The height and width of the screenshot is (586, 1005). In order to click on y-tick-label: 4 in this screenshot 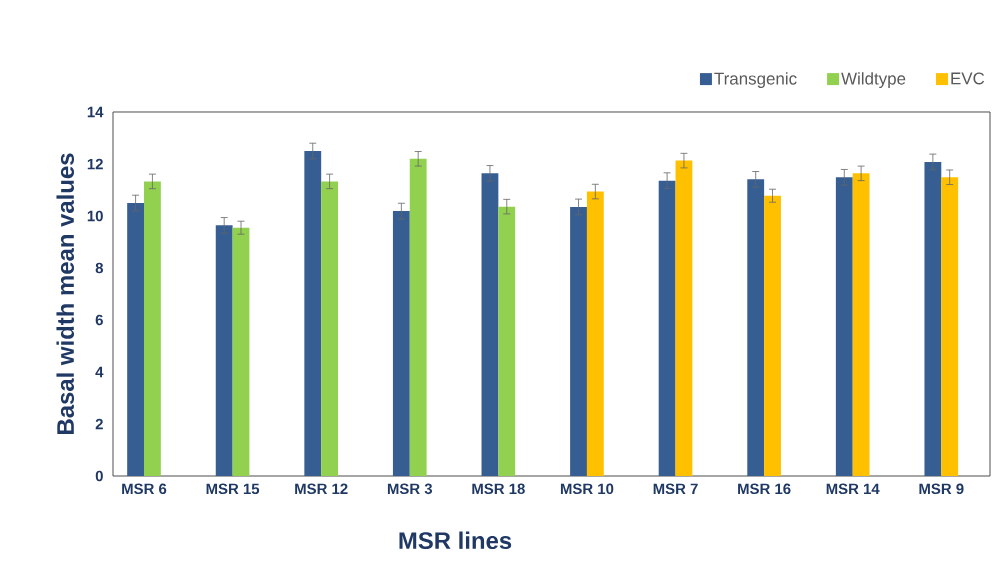, I will do `click(99, 372)`.